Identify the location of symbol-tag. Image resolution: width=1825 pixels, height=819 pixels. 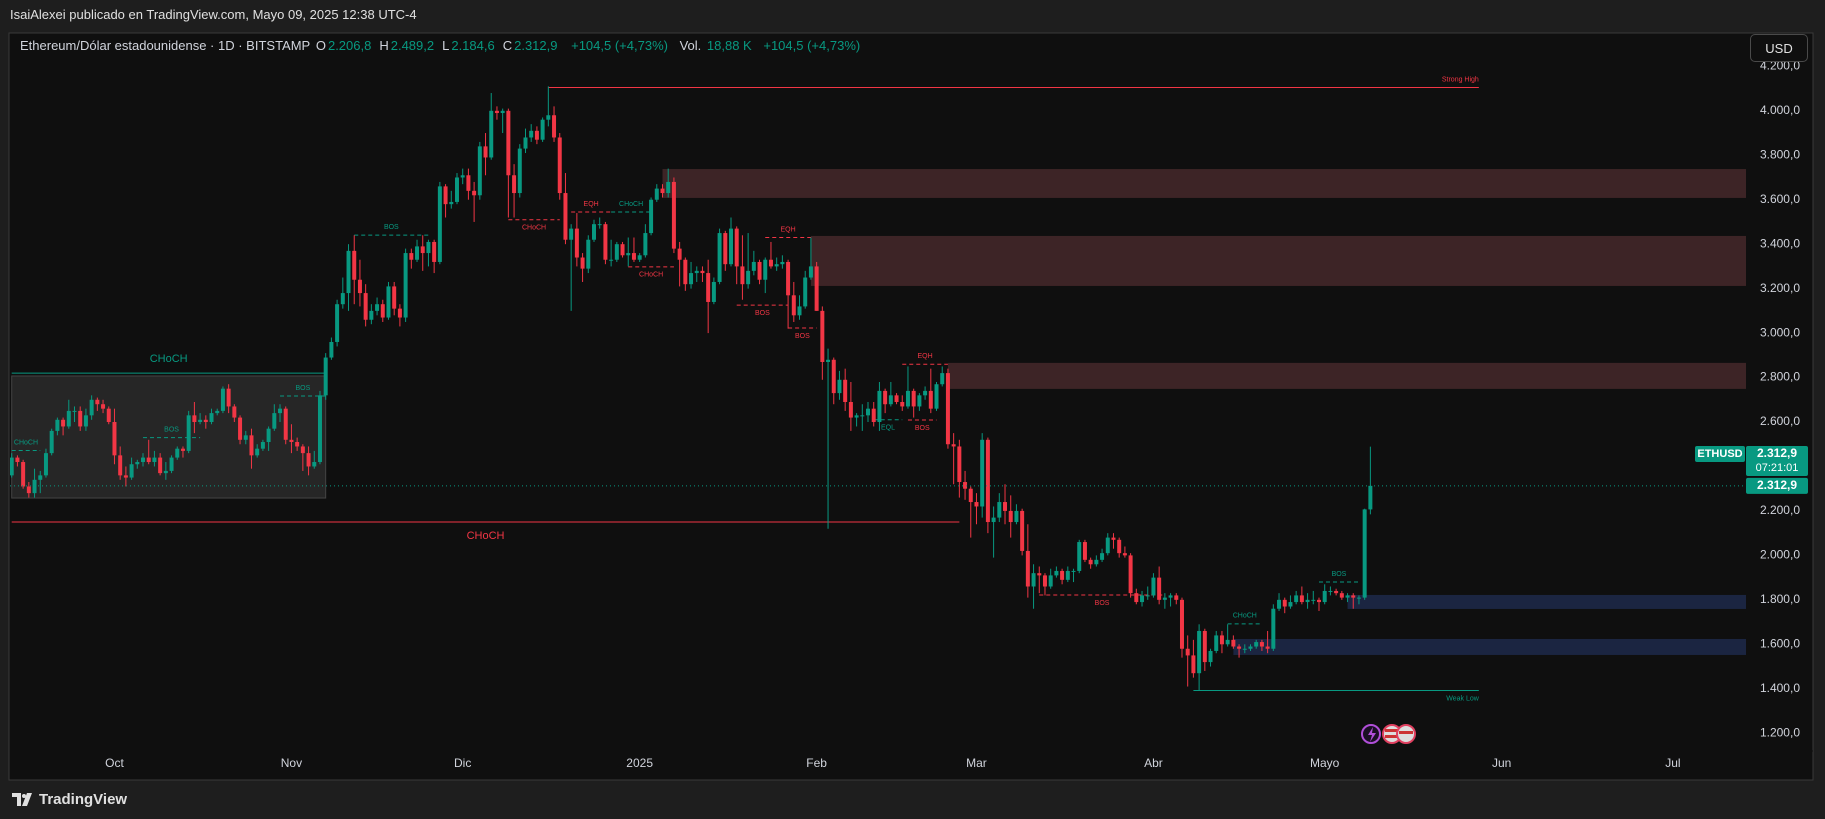
(1720, 454).